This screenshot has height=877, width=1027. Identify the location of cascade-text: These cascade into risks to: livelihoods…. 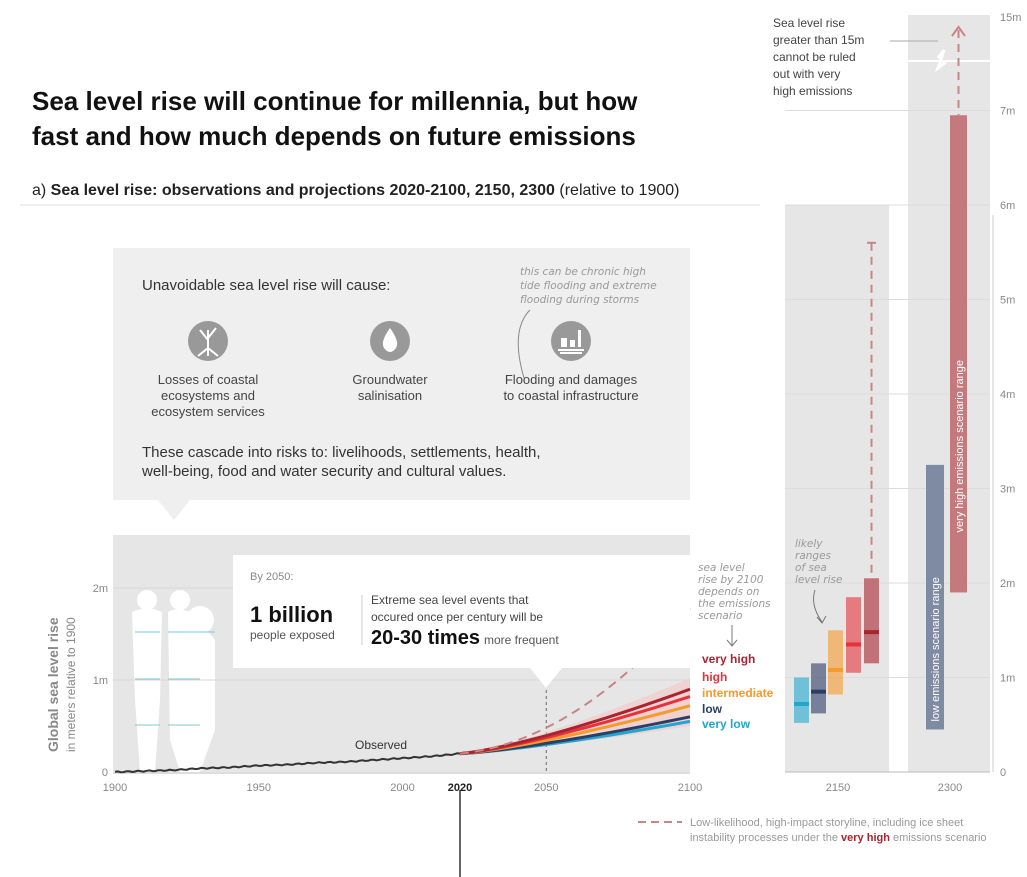
(341, 462).